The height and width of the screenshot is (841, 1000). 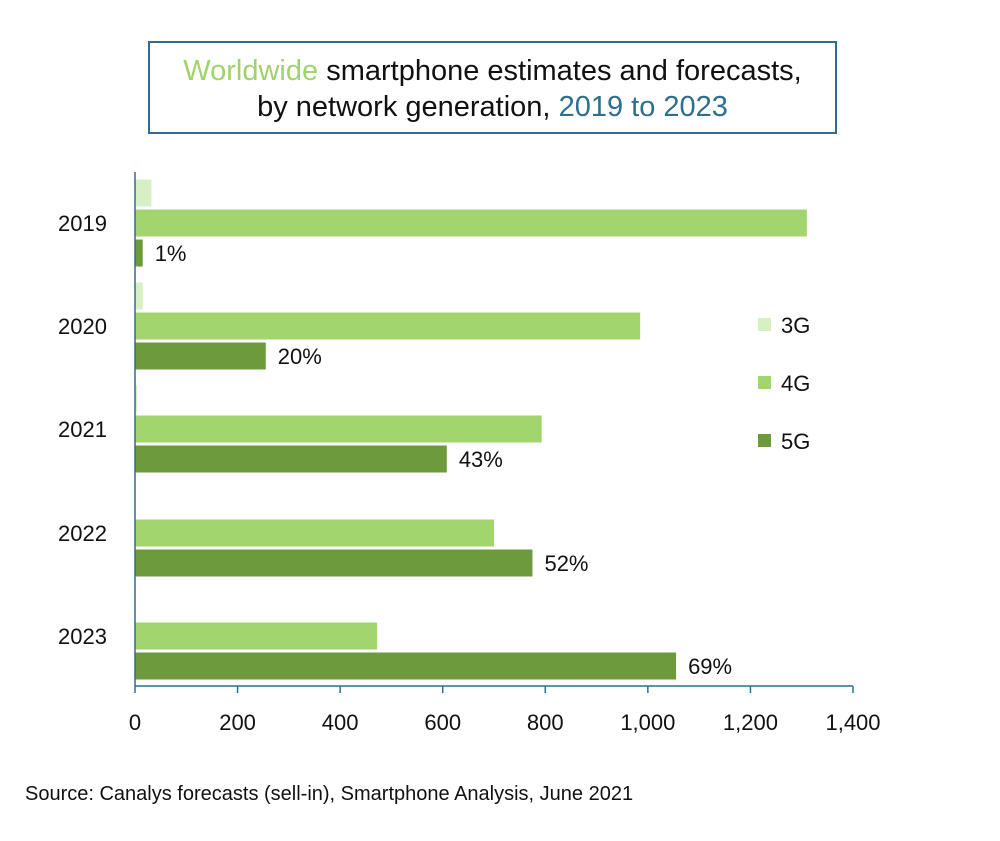 I want to click on bar-4g-2023, so click(x=256, y=636).